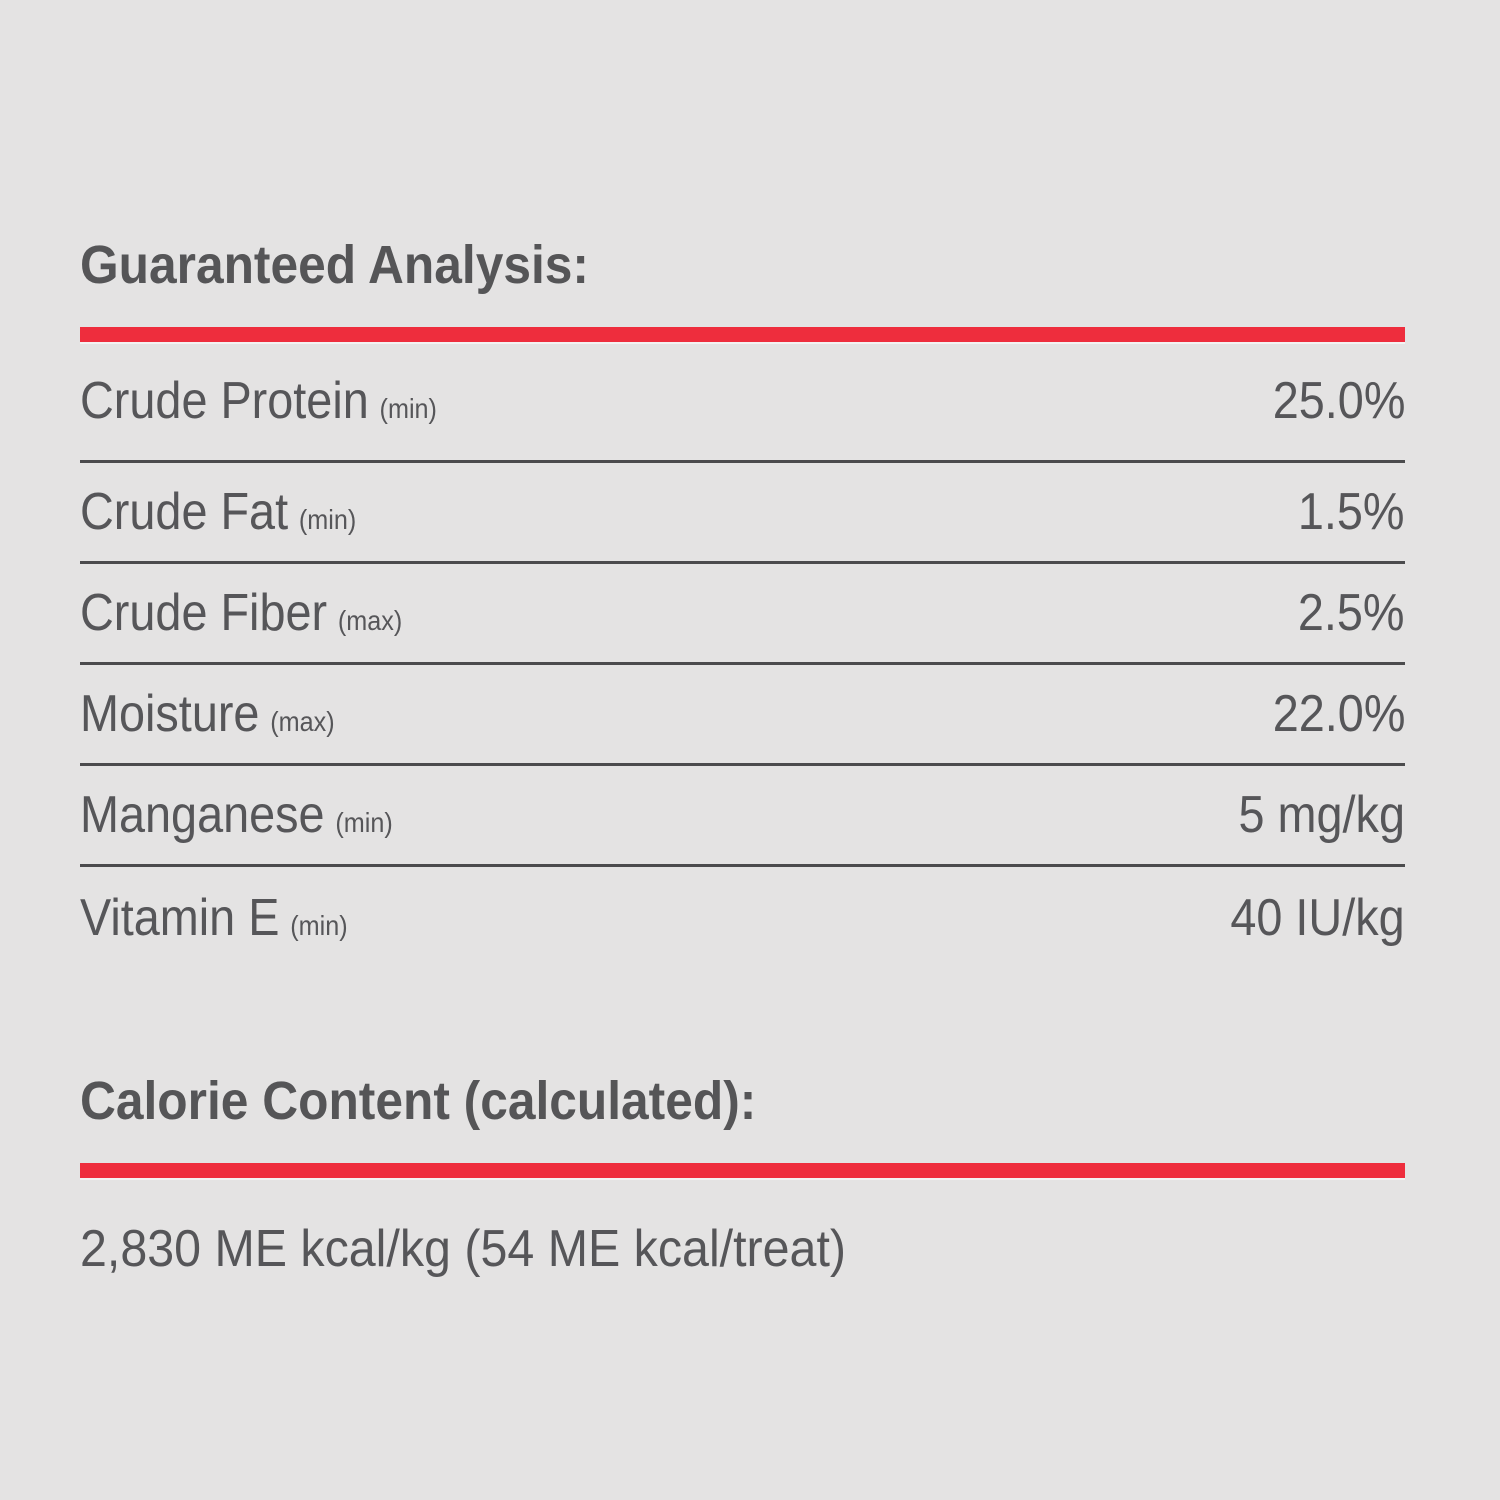 This screenshot has height=1500, width=1500. What do you see at coordinates (418, 1101) in the screenshot?
I see `calorie-content-title: Calorie Content (calculated):` at bounding box center [418, 1101].